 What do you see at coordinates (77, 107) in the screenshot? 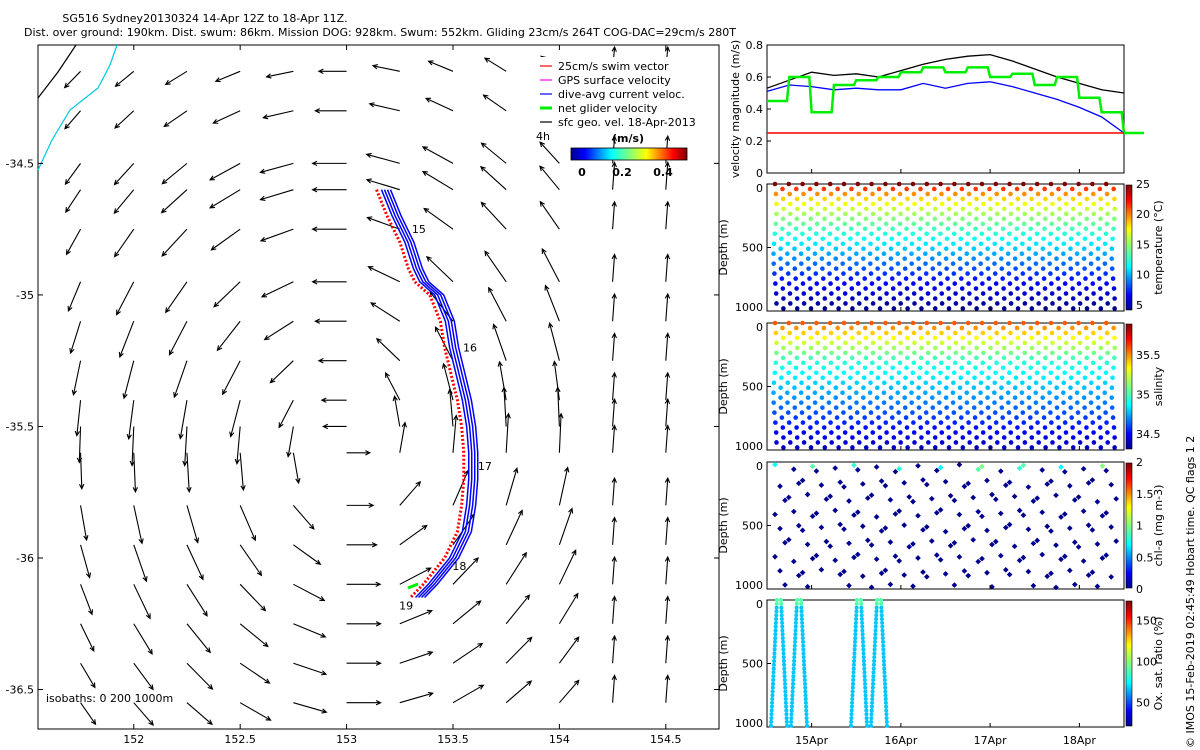
I see `coastline` at bounding box center [77, 107].